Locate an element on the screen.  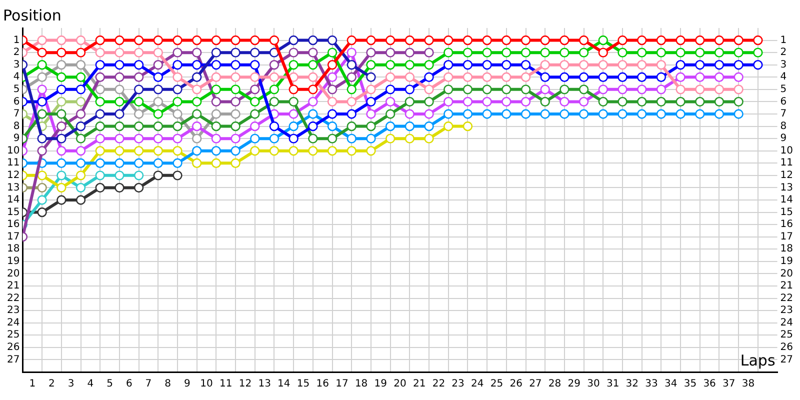
y-tick-label: 17 is located at coordinates (13, 236).